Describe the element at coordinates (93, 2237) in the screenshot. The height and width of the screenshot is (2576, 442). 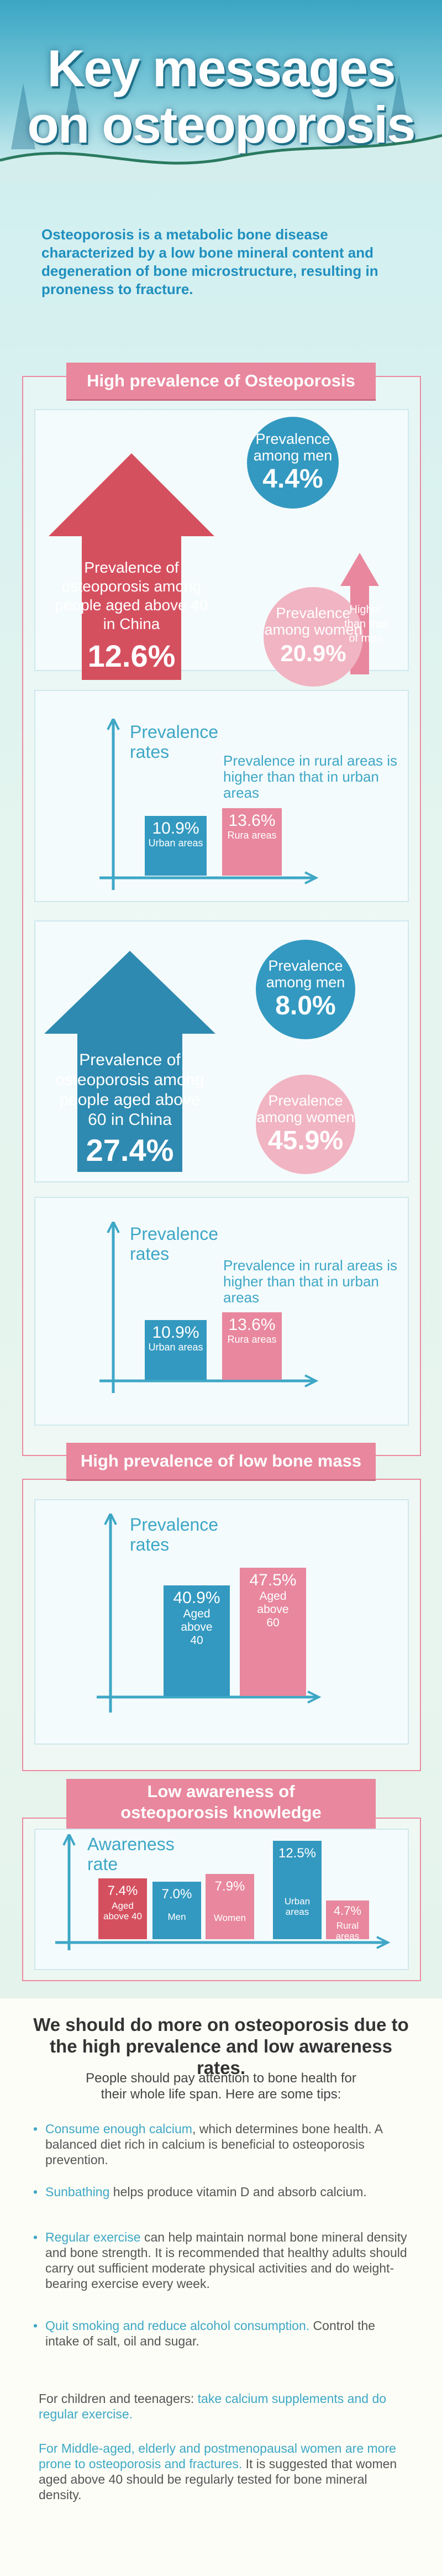
I see `tip-highlight: Regular exercise` at that location.